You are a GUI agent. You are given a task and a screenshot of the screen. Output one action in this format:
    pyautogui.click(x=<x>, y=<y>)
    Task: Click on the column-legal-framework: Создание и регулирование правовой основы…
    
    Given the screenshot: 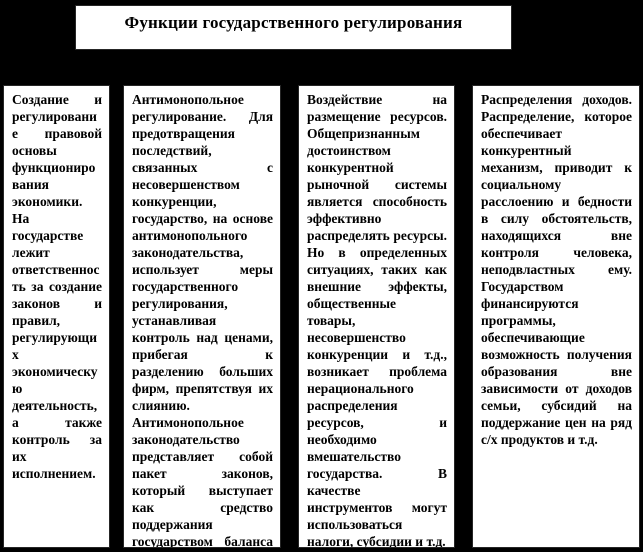 What is the action you would take?
    pyautogui.click(x=56, y=316)
    